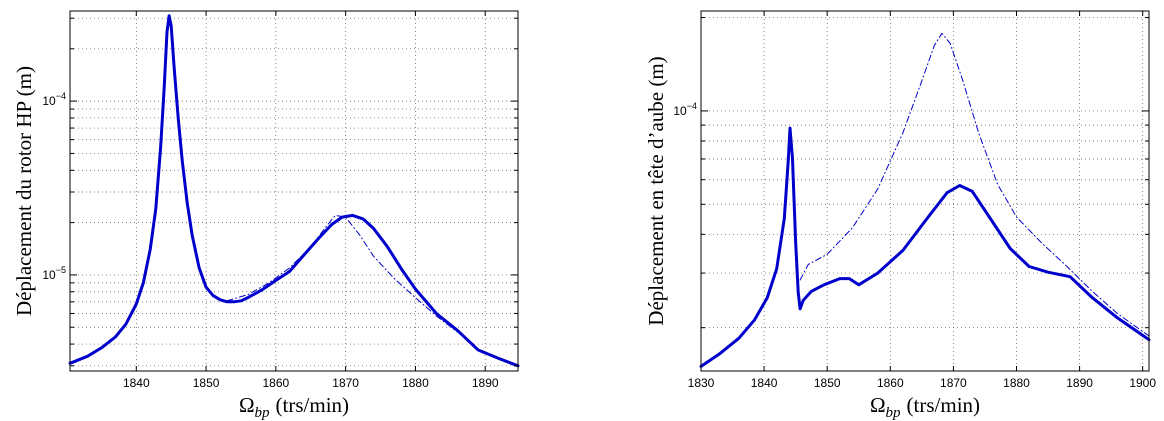 This screenshot has height=421, width=1164. What do you see at coordinates (1142, 383) in the screenshot?
I see `right-chart-x-tick-label: 1900` at bounding box center [1142, 383].